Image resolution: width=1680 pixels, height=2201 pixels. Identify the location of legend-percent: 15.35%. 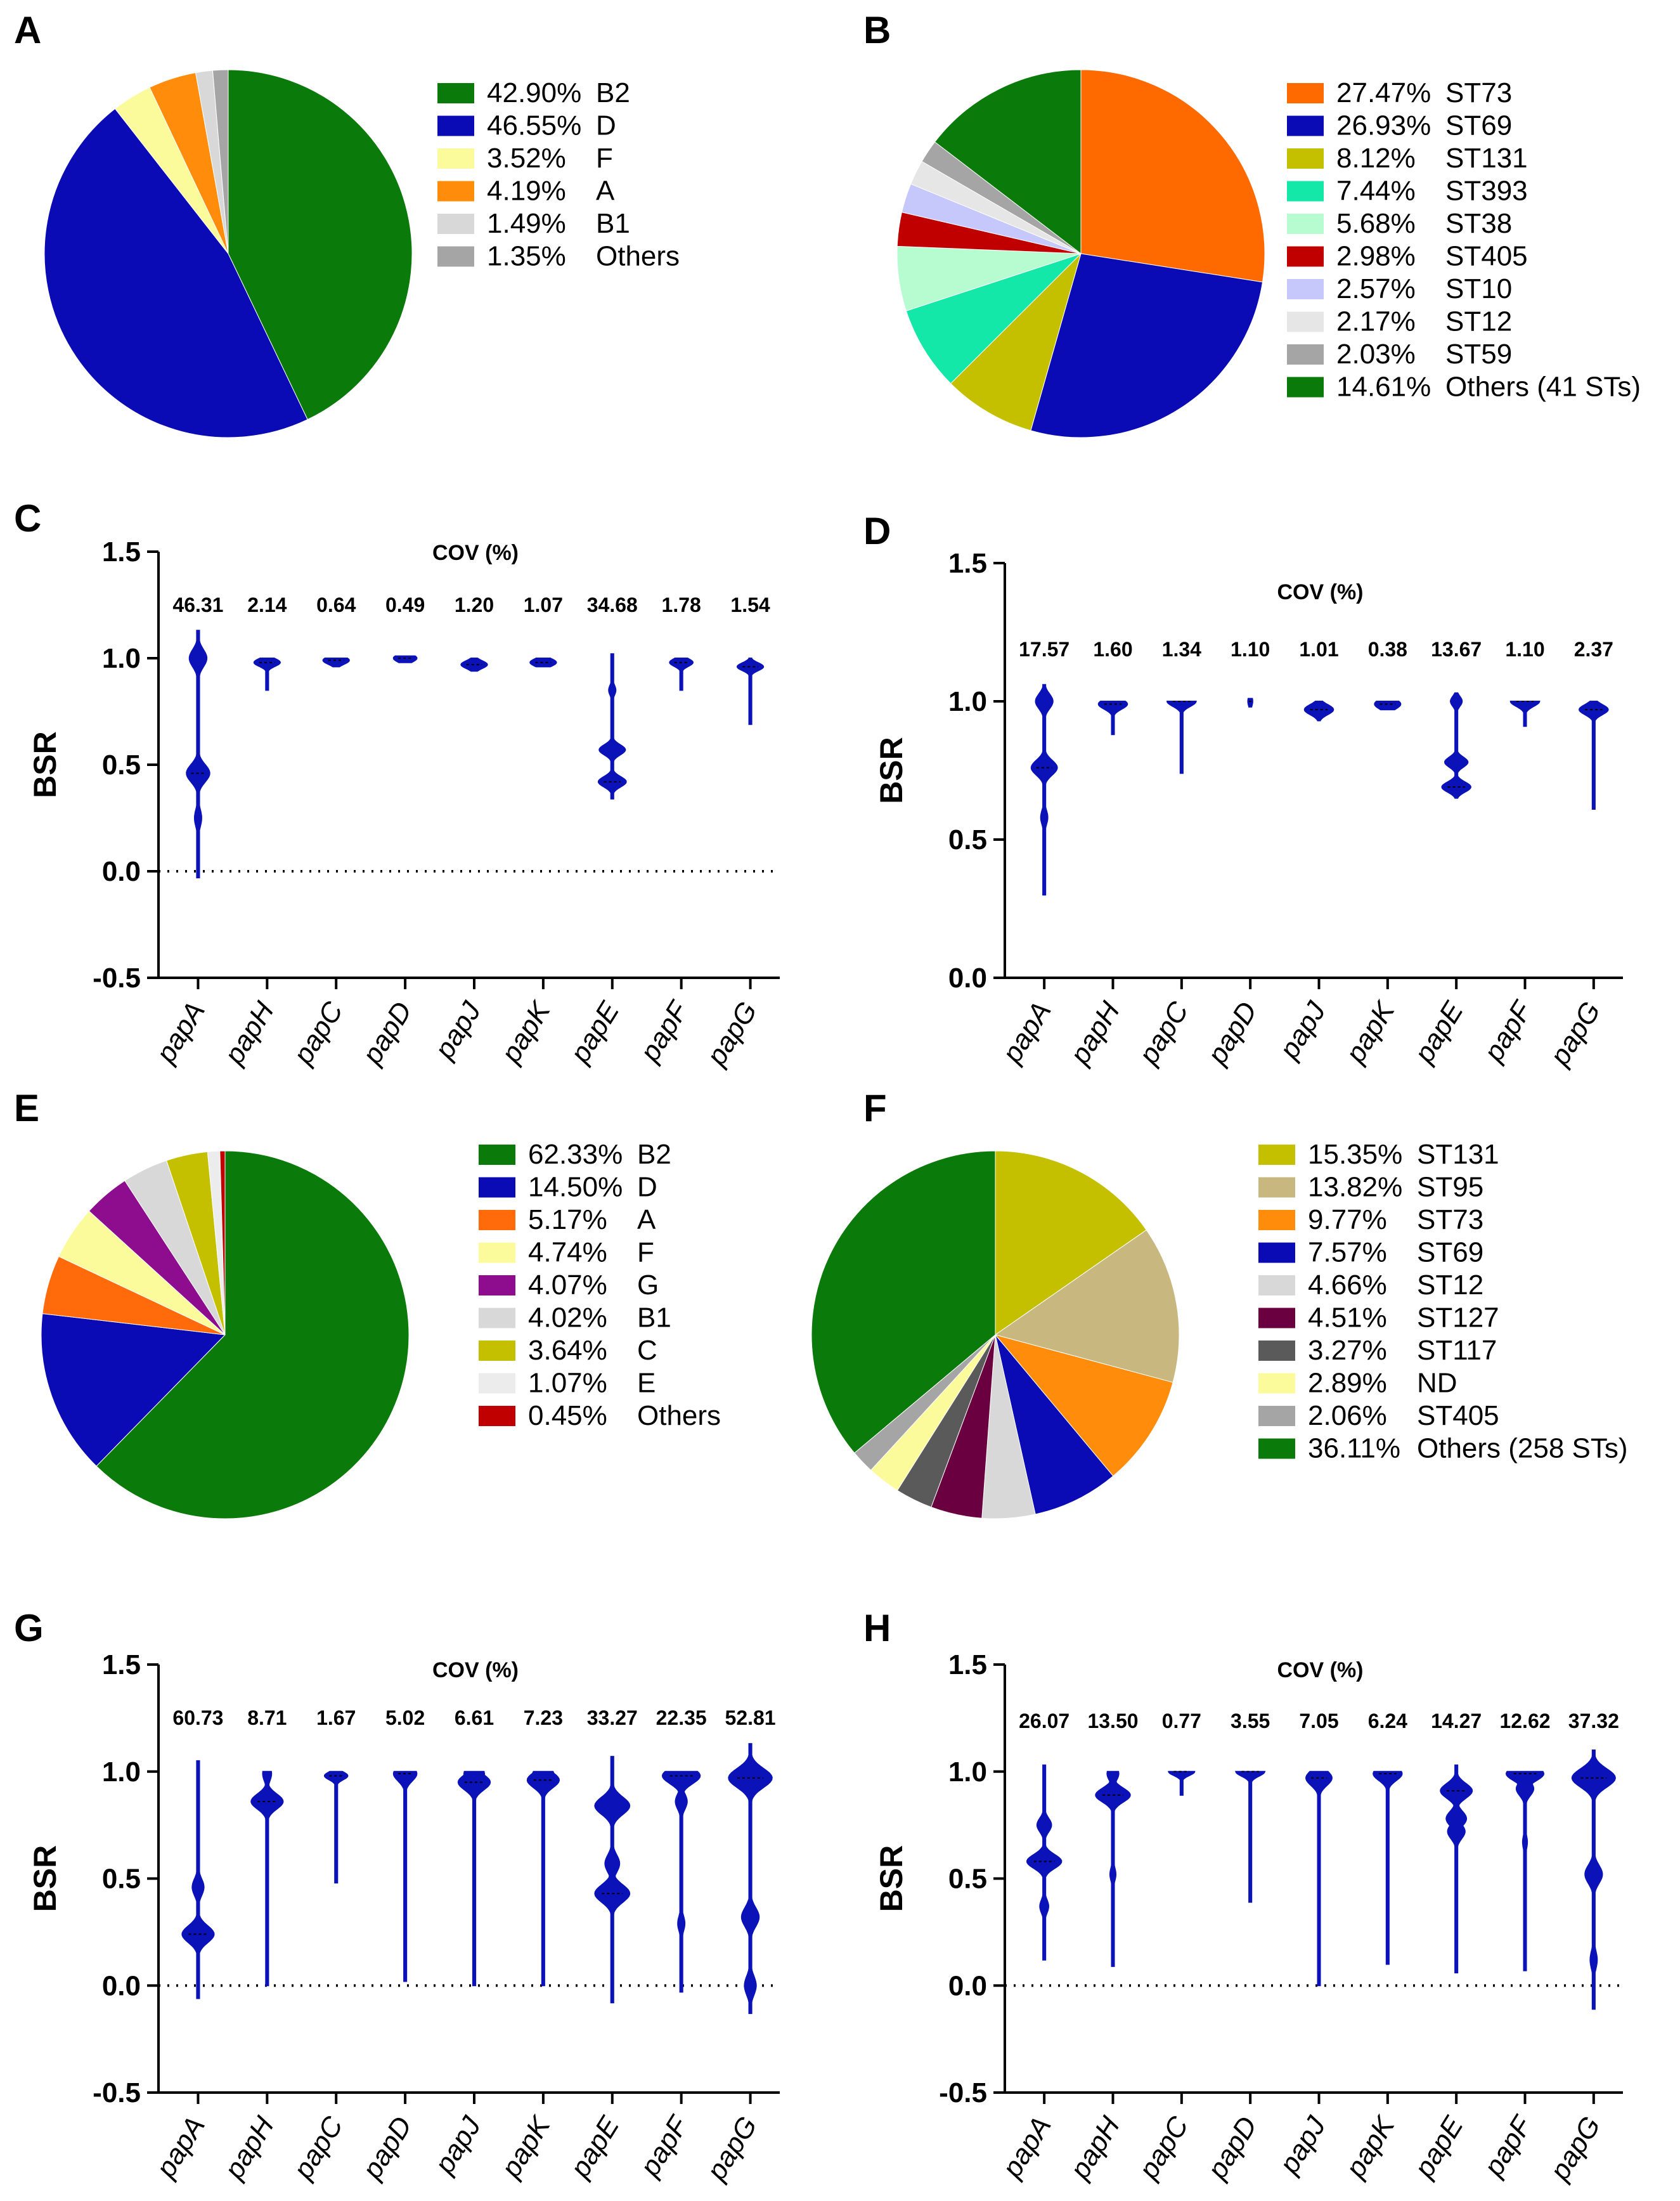
(1355, 1154).